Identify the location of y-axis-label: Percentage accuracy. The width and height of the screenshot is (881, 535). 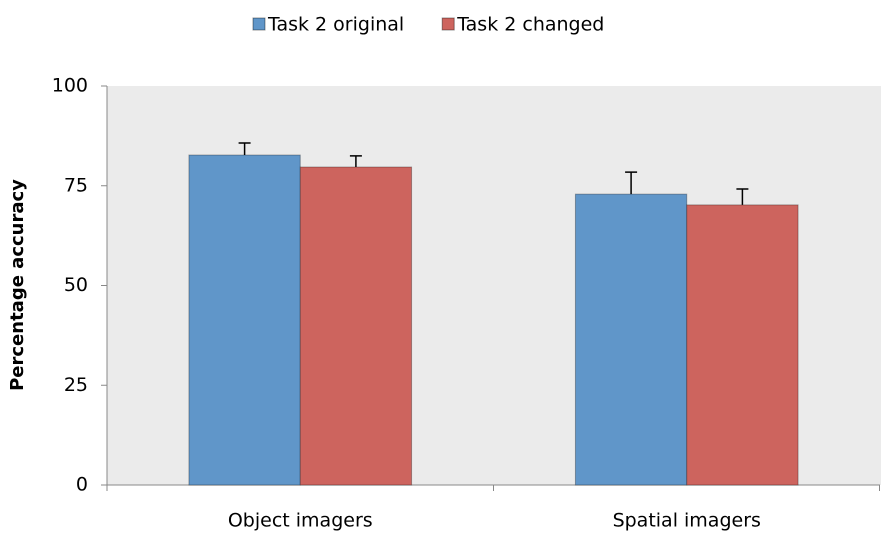
(17, 285).